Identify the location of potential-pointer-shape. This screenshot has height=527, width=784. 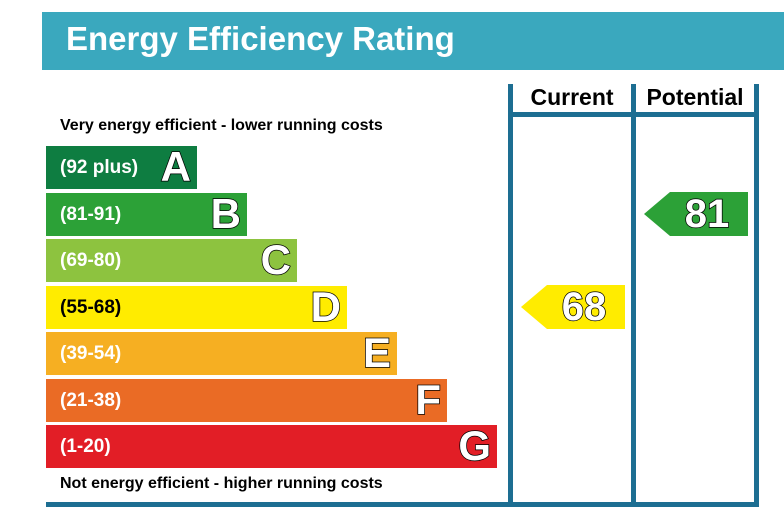
(696, 213).